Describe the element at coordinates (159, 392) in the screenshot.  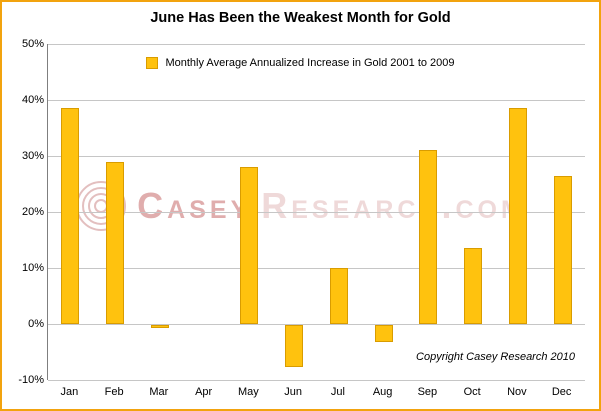
I see `x-tick-label: Mar` at that location.